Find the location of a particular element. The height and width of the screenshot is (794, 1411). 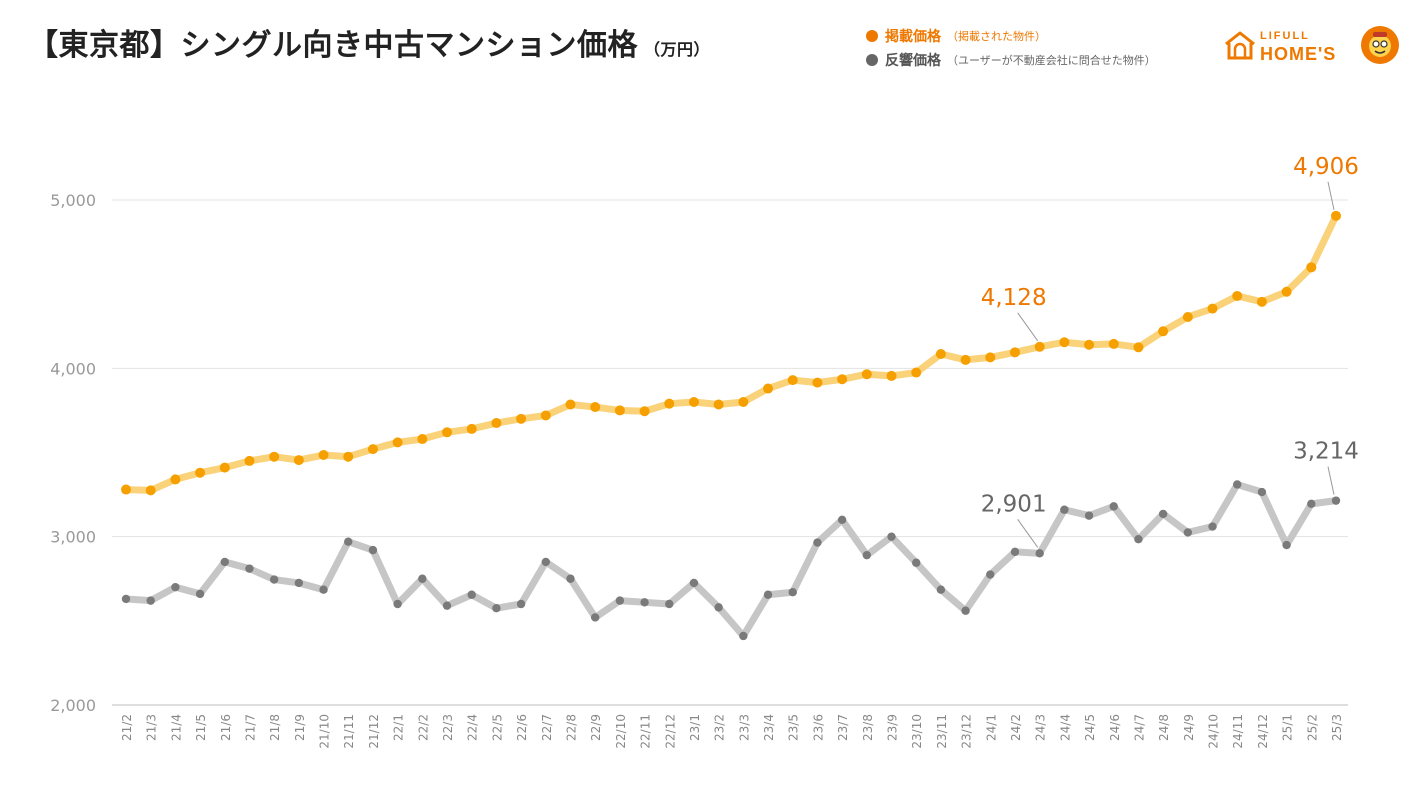

chart-title: 【東京都】シングル向き中古マンション価格 （万円） is located at coordinates (369, 42).